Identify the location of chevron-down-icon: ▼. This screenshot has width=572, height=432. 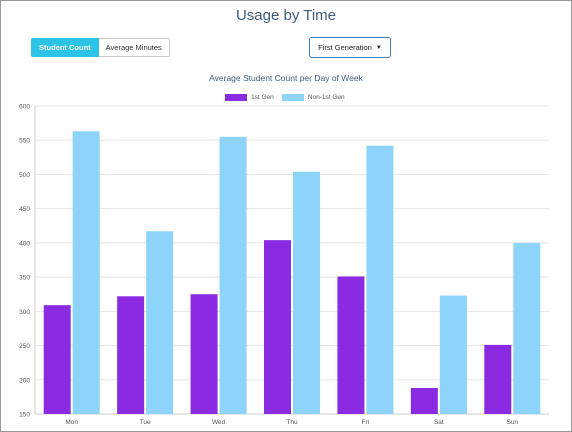
(378, 47).